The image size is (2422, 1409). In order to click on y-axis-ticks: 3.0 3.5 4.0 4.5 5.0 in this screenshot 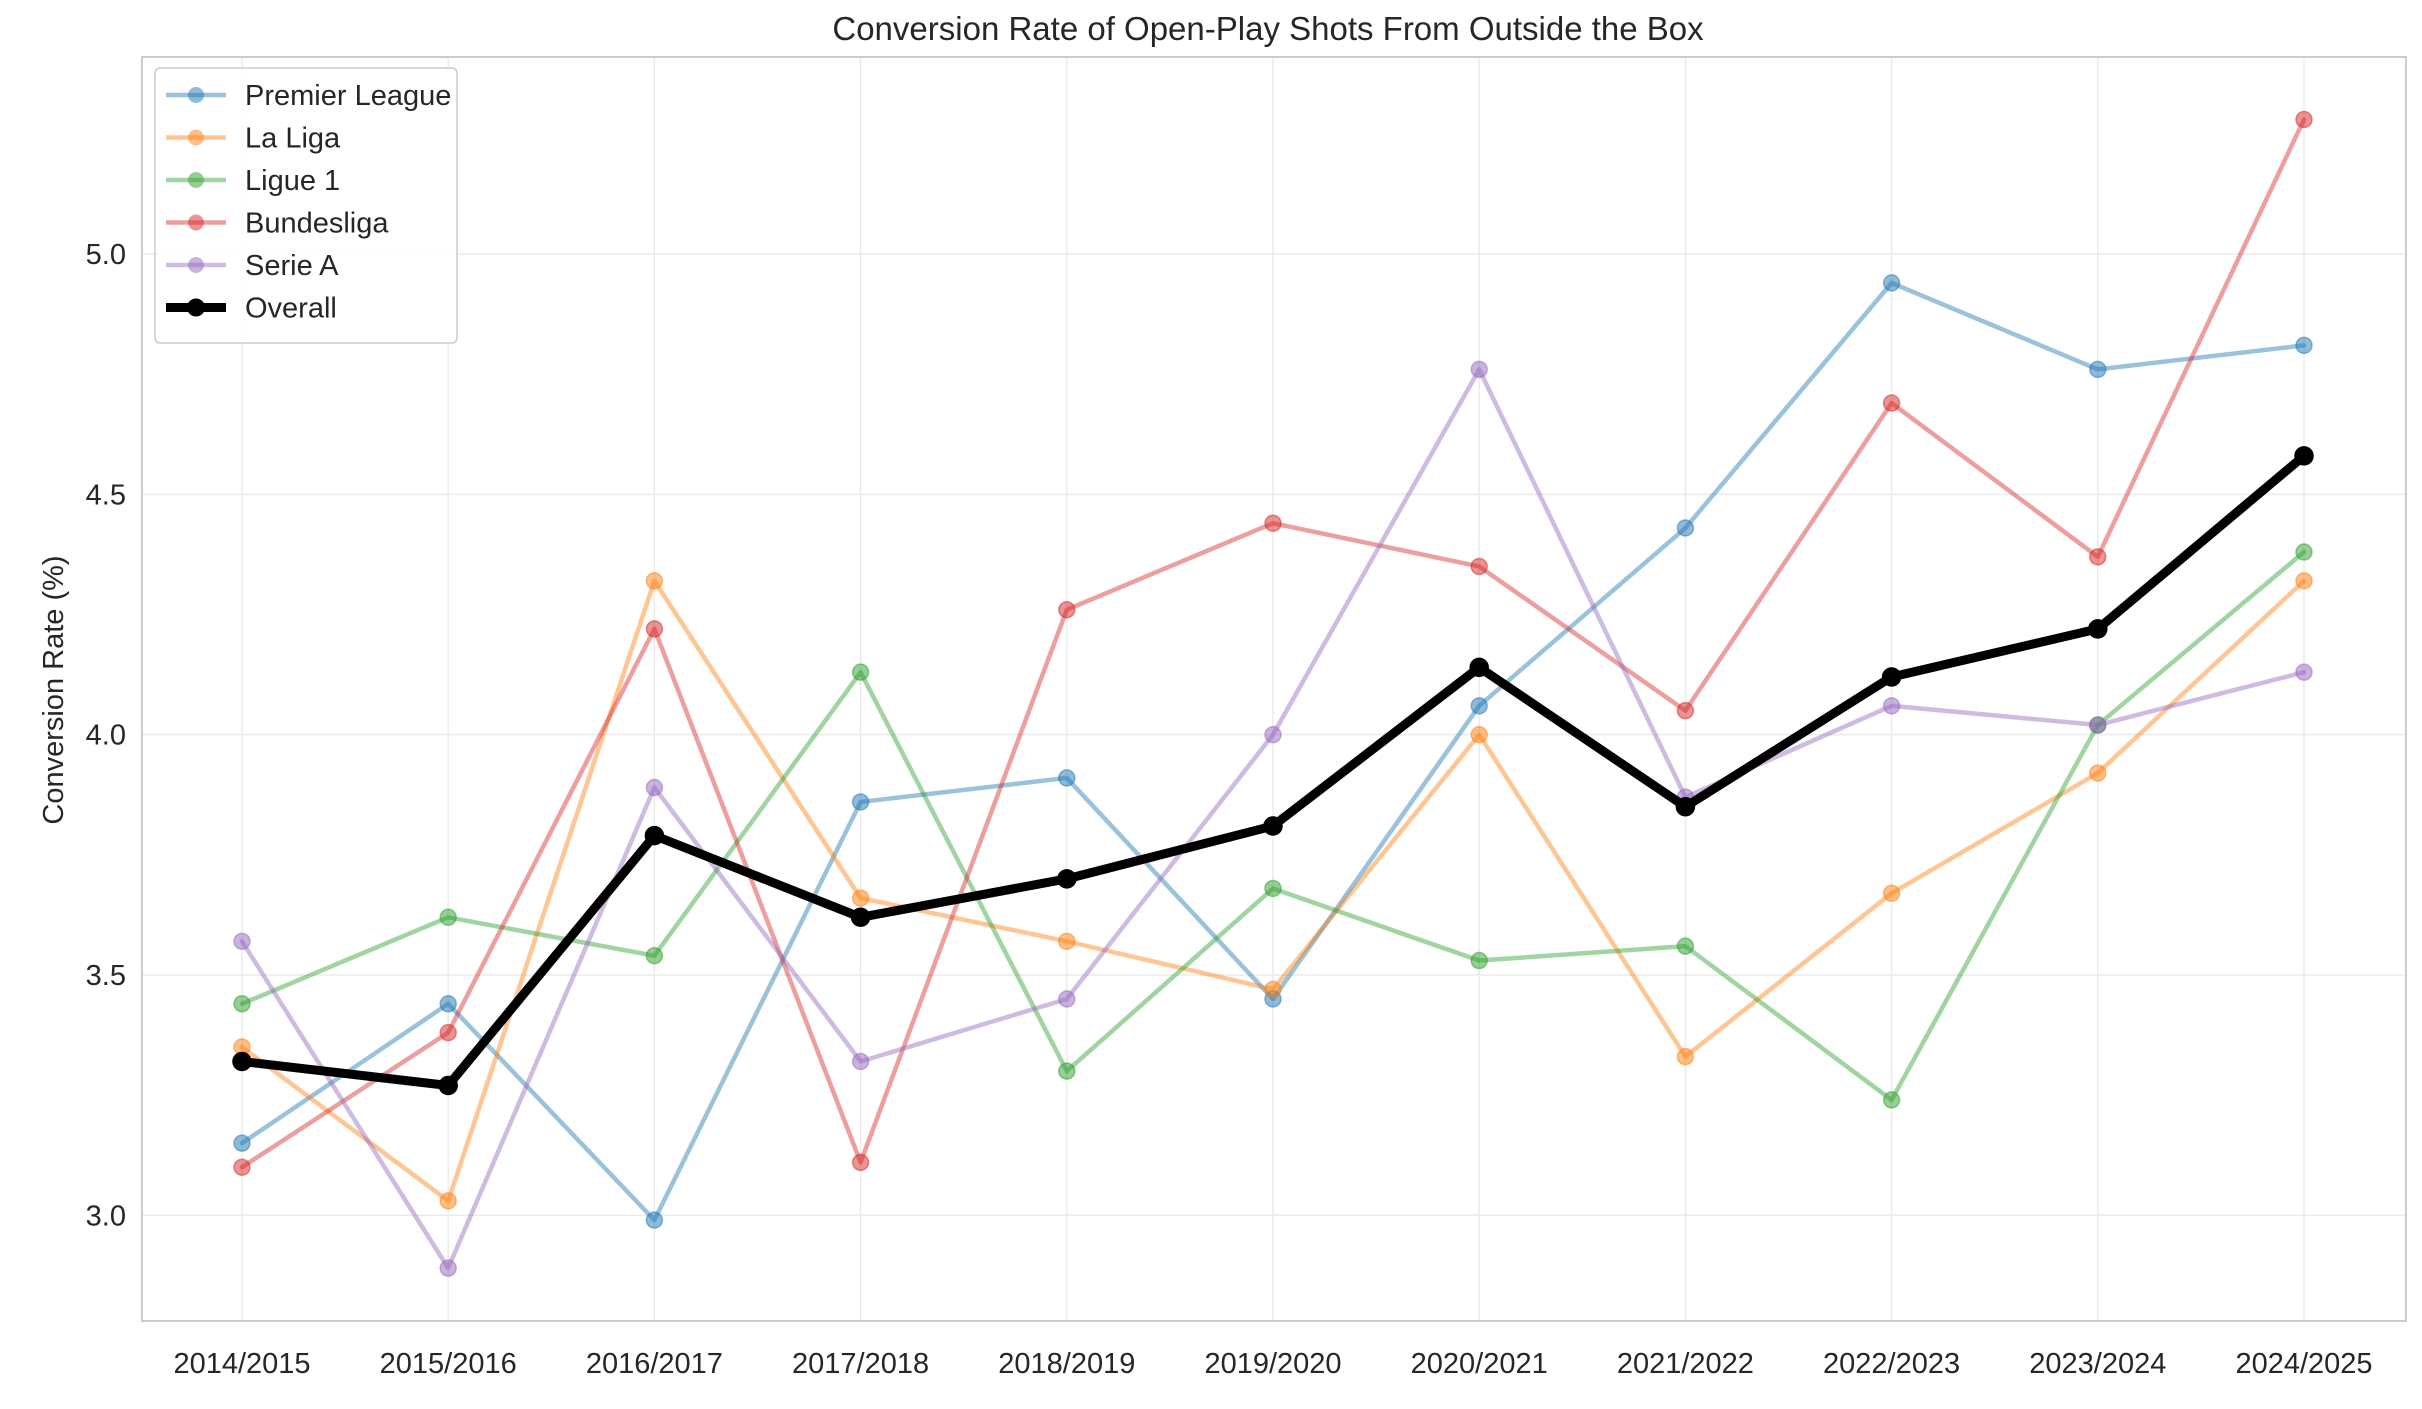, I will do `click(106, 735)`.